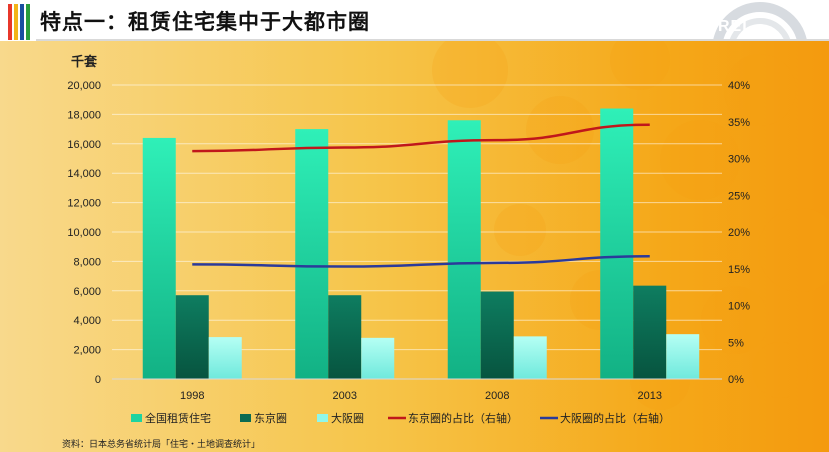 The width and height of the screenshot is (829, 452). Describe the element at coordinates (84, 86) in the screenshot. I see `y-left-tick-label: 20,000` at that location.